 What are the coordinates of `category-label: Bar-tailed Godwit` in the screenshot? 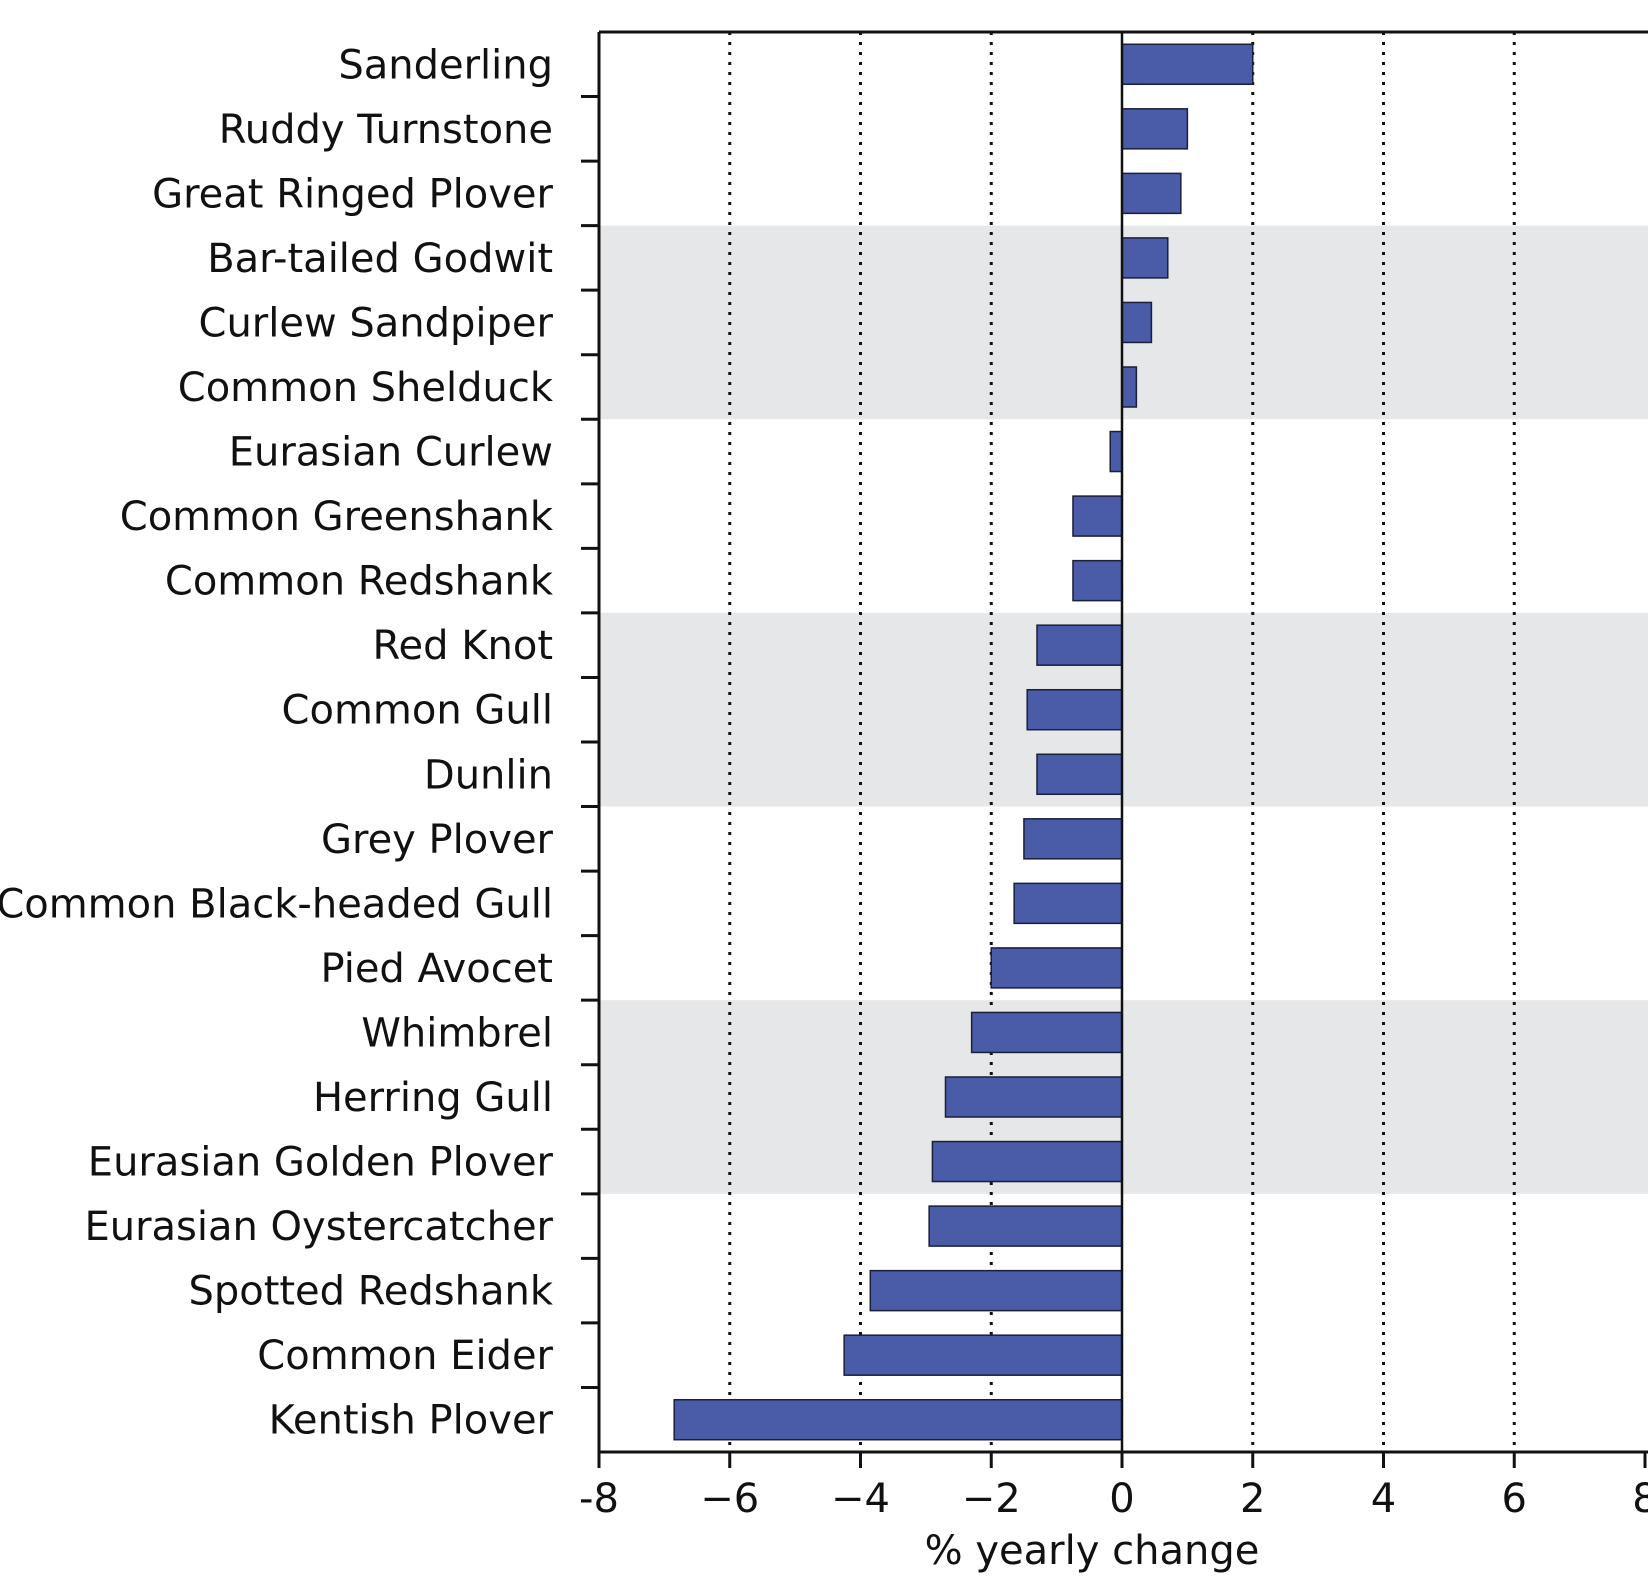 It's located at (380, 259).